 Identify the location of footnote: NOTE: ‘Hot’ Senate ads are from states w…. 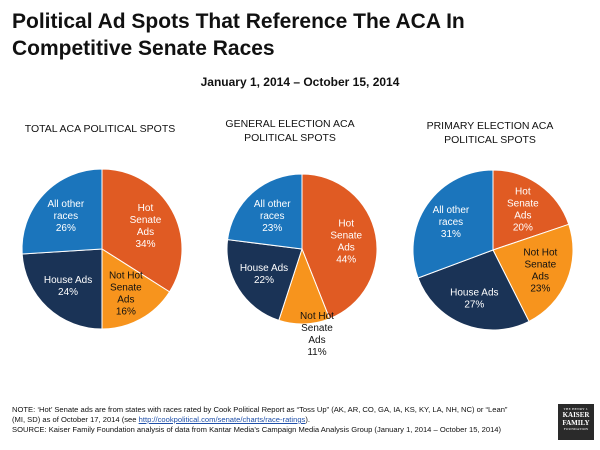
(282, 420).